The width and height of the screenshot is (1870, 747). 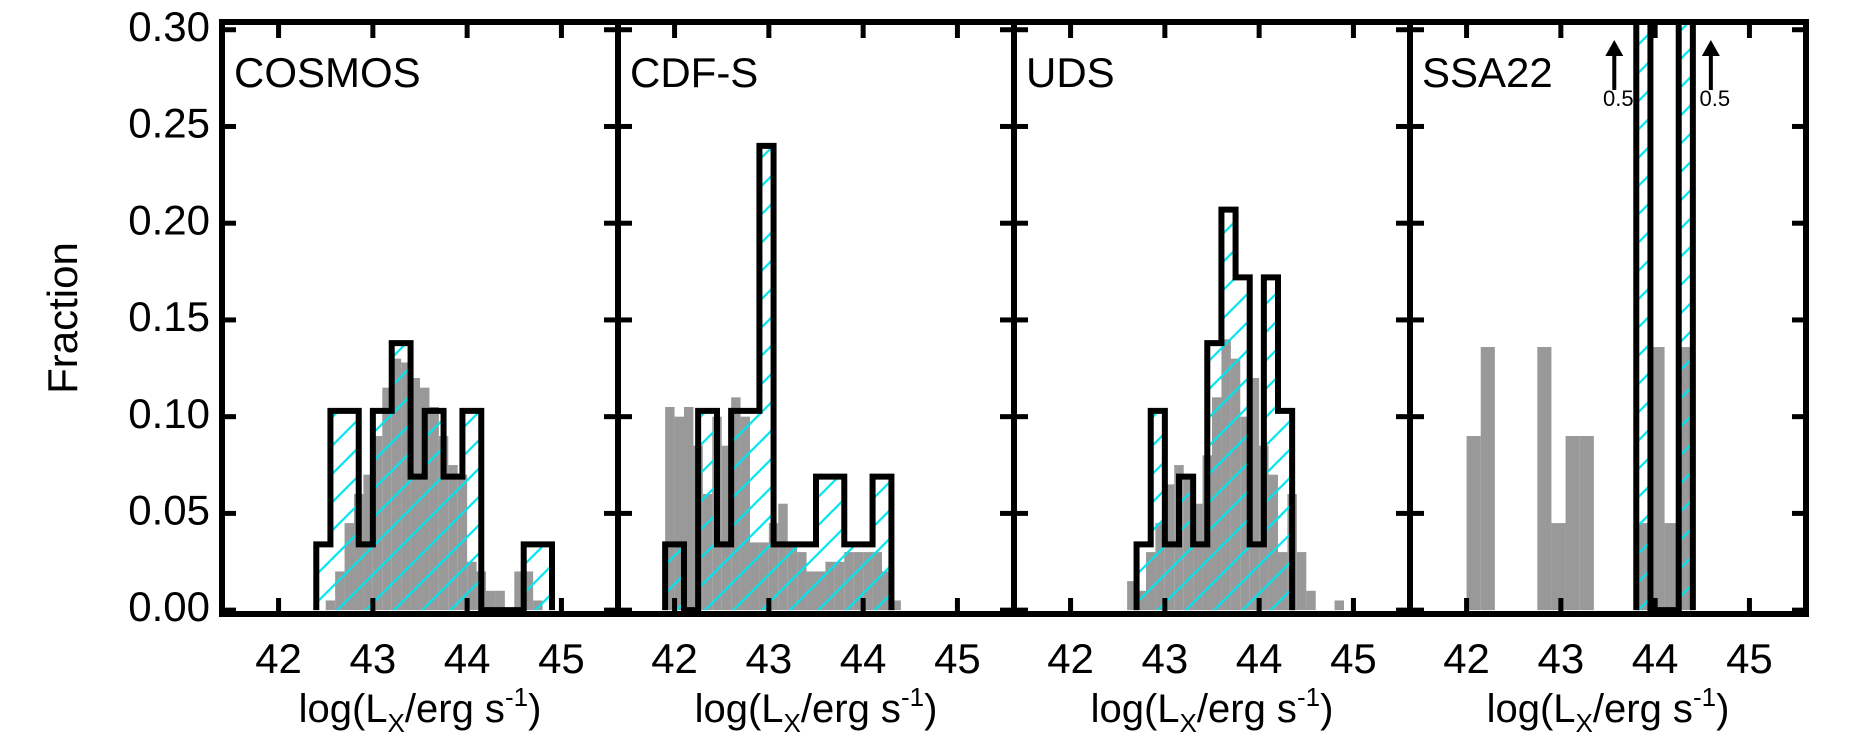 What do you see at coordinates (694, 72) in the screenshot?
I see `panel-title: CDF-S` at bounding box center [694, 72].